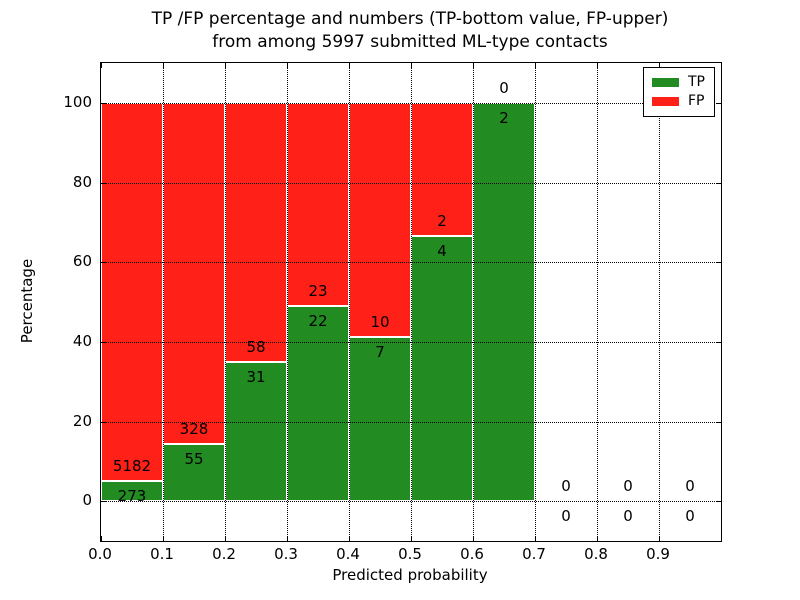 The height and width of the screenshot is (600, 800). I want to click on fp-count-label: 10, so click(380, 322).